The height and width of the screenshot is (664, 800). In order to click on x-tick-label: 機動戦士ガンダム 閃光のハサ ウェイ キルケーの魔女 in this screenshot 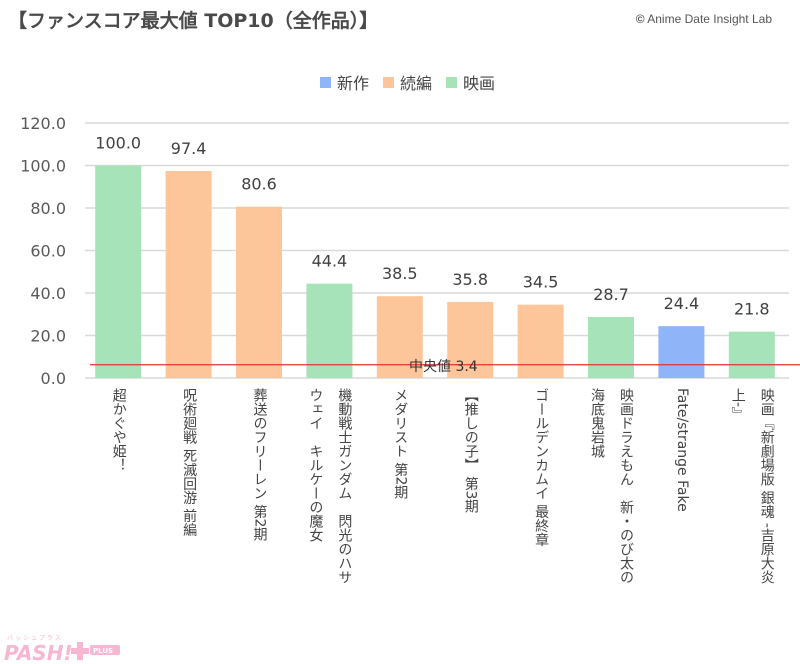, I will do `click(330, 486)`.